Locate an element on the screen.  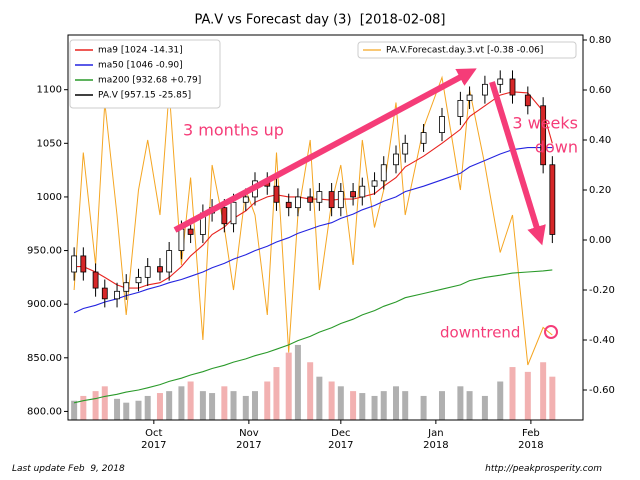
footer-right: http://peakprosperity.com is located at coordinates (543, 469).